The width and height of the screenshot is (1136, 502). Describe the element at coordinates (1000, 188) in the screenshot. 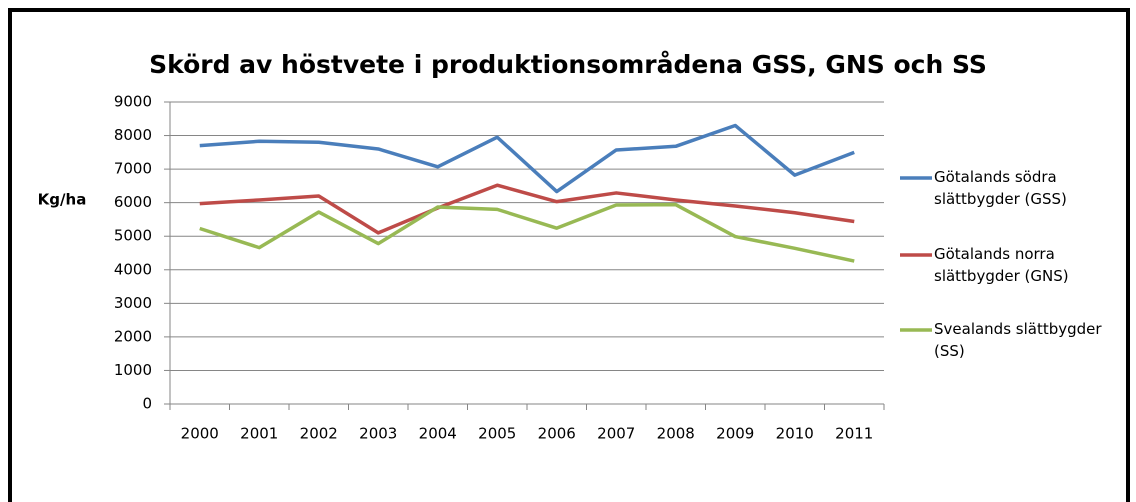

I see `legend-label: Götalands södra slättbygder (GSS)` at that location.